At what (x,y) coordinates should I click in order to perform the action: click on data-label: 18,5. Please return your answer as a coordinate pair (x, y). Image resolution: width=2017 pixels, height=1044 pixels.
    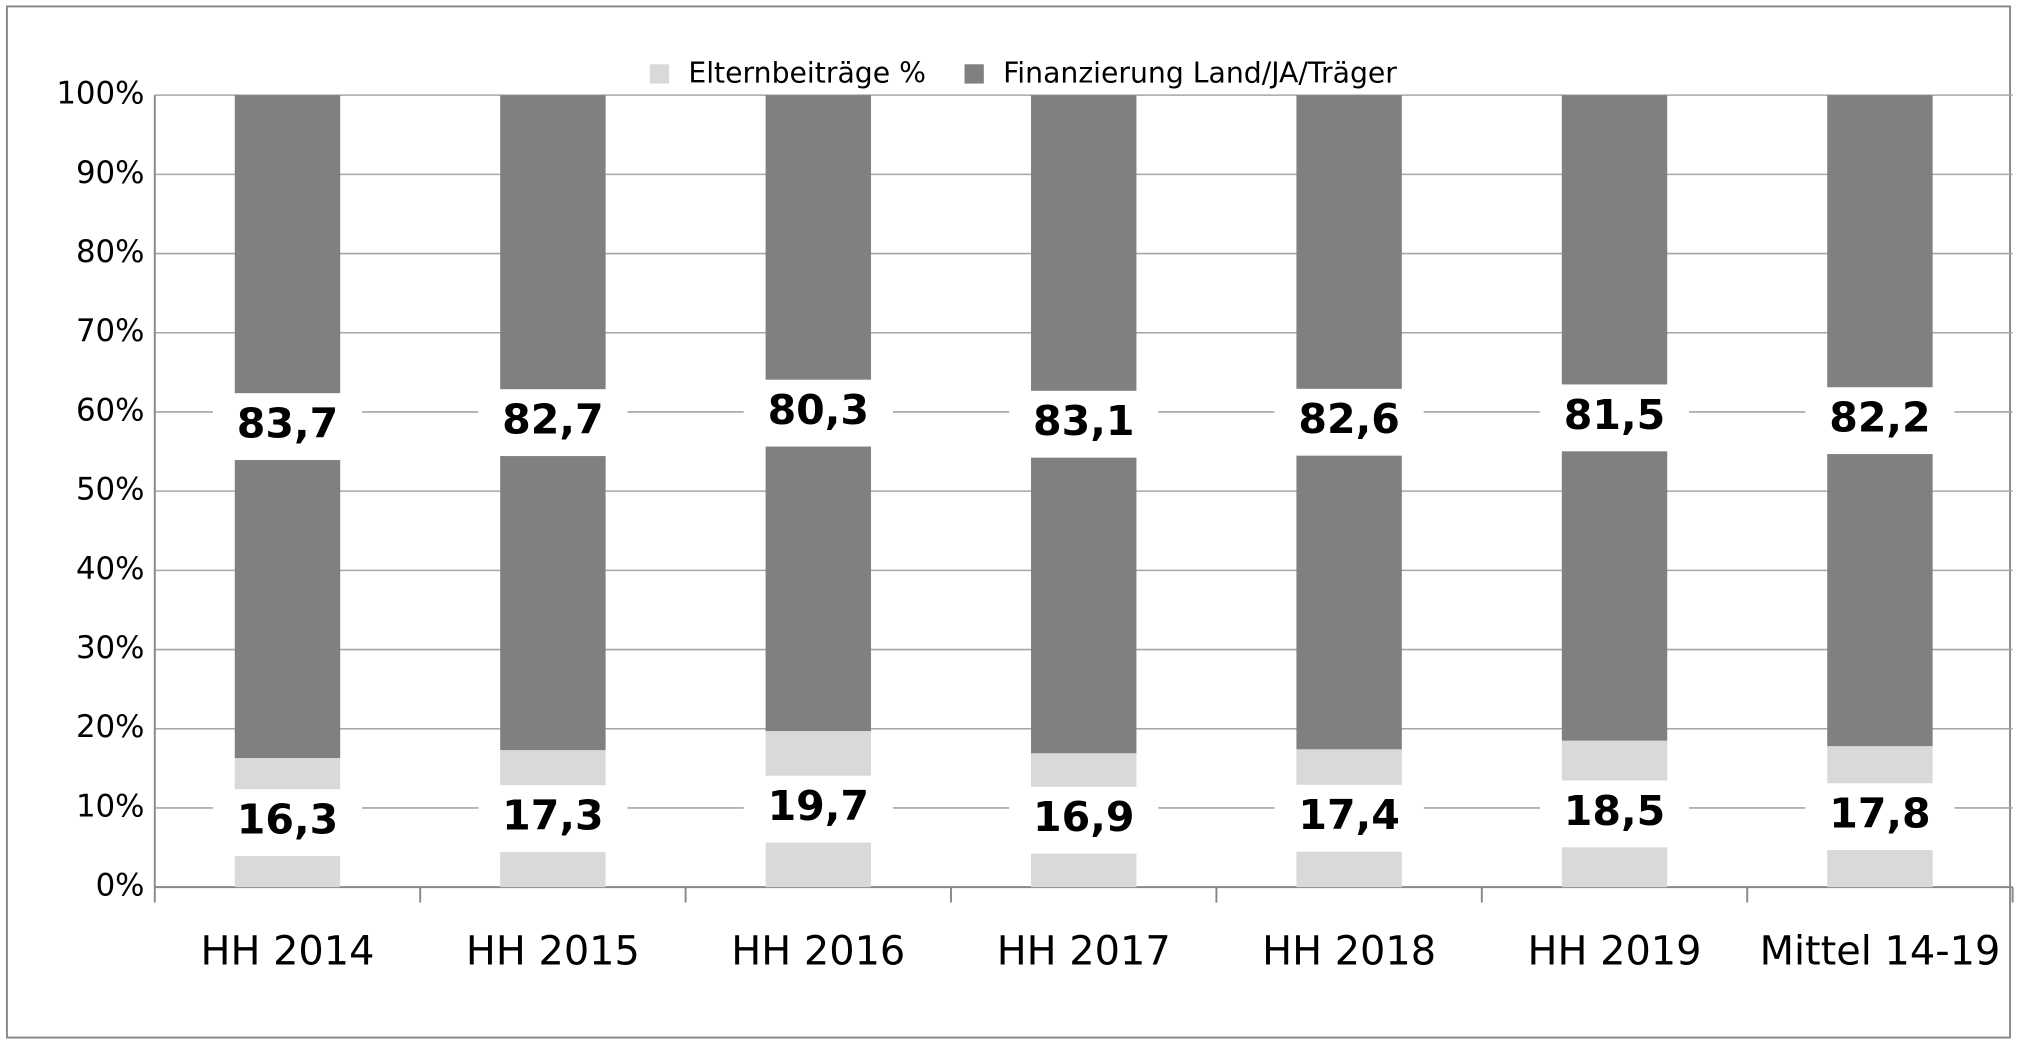
    Looking at the image, I should click on (1614, 811).